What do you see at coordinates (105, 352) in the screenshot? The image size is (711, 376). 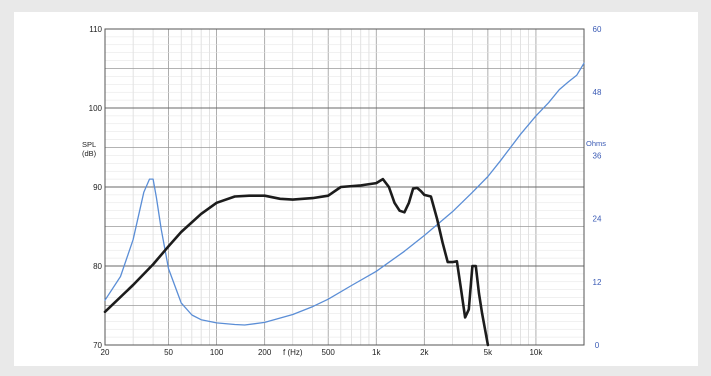 I see `x-tick-label: 20` at bounding box center [105, 352].